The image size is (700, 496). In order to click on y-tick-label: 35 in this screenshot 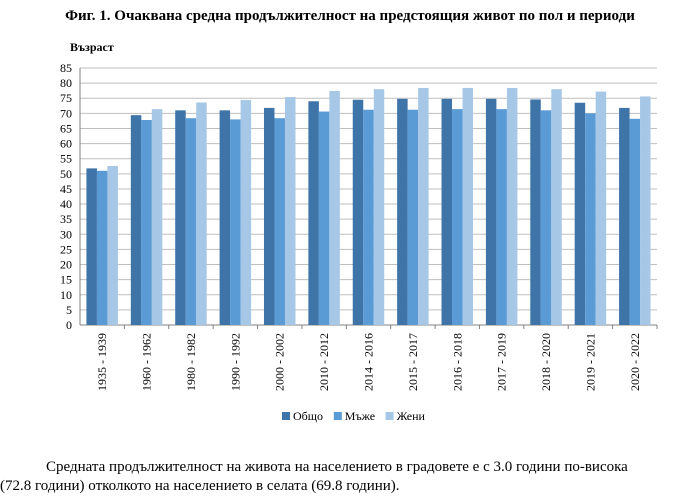, I will do `click(66, 219)`.